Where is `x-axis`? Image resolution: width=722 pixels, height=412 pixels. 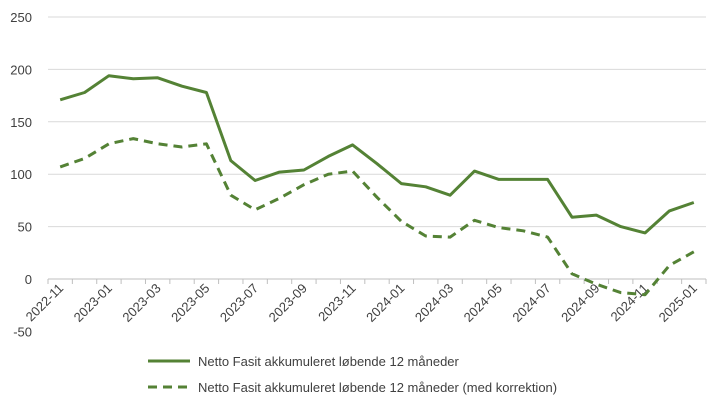 x-axis is located at coordinates (377, 281).